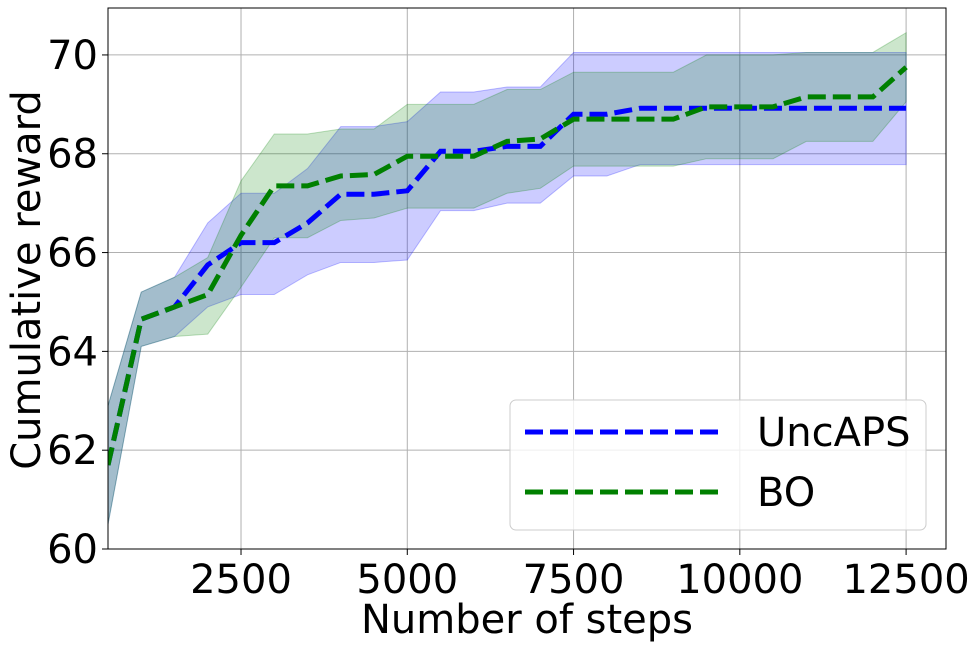 The image size is (977, 649). I want to click on y-tick-label: 62, so click(72, 451).